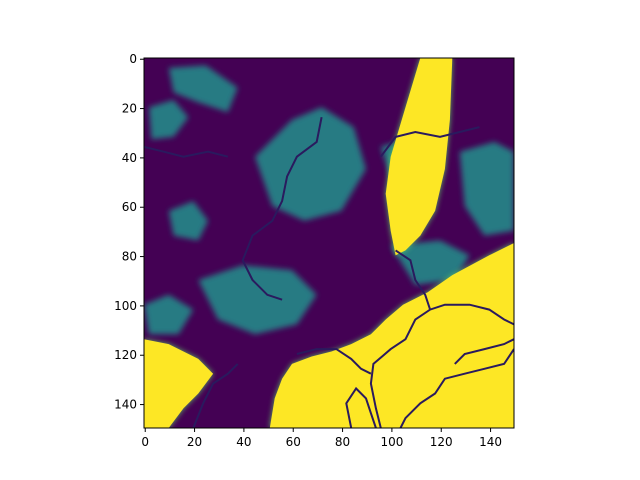 The height and width of the screenshot is (480, 640). Describe the element at coordinates (129, 158) in the screenshot. I see `y-tick-label: 40` at that location.